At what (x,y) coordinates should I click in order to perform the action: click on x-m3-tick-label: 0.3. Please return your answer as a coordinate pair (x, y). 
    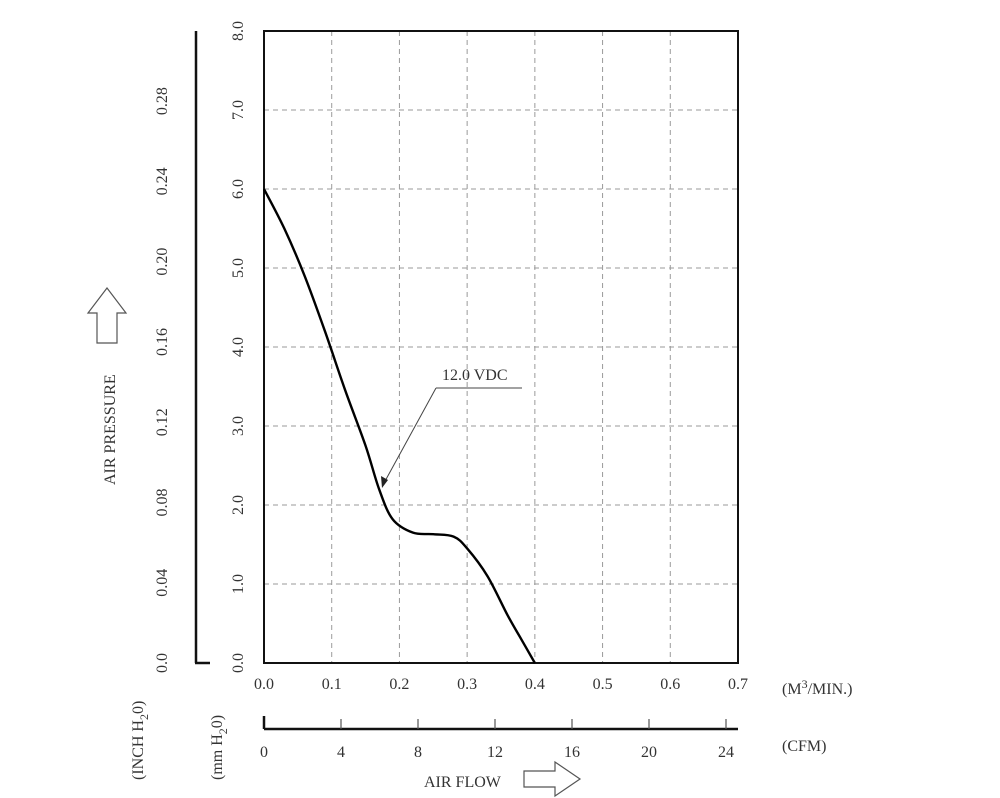
    Looking at the image, I should click on (467, 684).